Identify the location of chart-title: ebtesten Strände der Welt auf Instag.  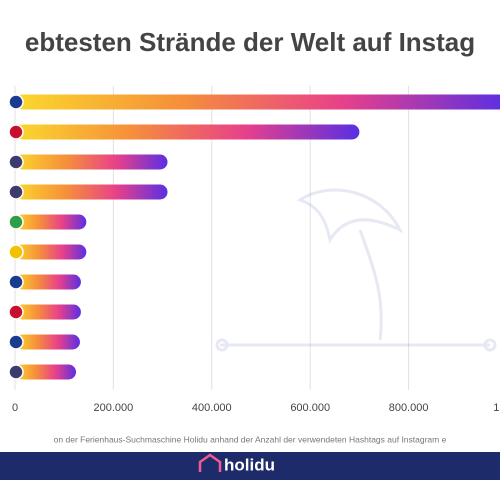
(250, 42).